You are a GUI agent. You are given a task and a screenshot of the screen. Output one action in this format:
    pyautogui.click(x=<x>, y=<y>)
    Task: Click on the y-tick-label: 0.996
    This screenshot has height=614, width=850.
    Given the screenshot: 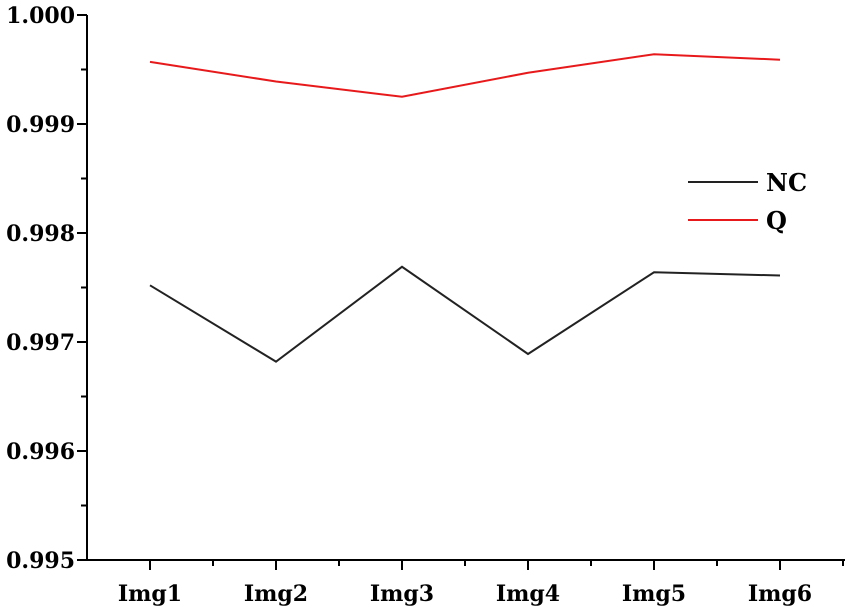 What is the action you would take?
    pyautogui.click(x=40, y=452)
    